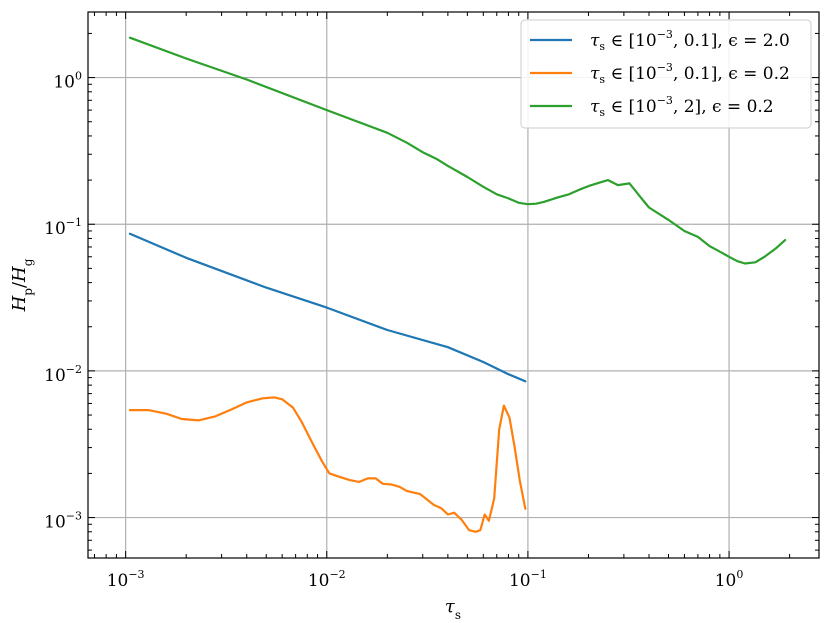 The width and height of the screenshot is (830, 623). What do you see at coordinates (22, 285) in the screenshot?
I see `y-axis-label: Hp/Hg` at bounding box center [22, 285].